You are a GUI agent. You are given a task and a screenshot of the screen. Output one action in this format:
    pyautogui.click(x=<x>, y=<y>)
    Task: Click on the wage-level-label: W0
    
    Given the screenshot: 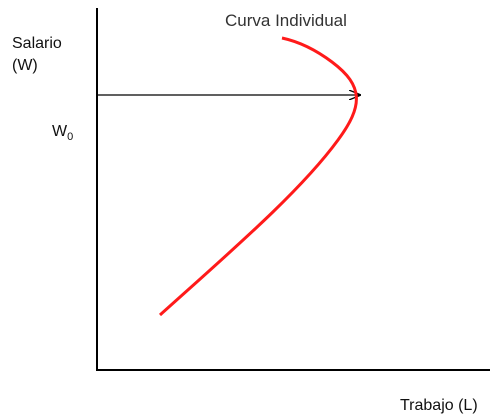 What is the action you would take?
    pyautogui.click(x=62, y=133)
    